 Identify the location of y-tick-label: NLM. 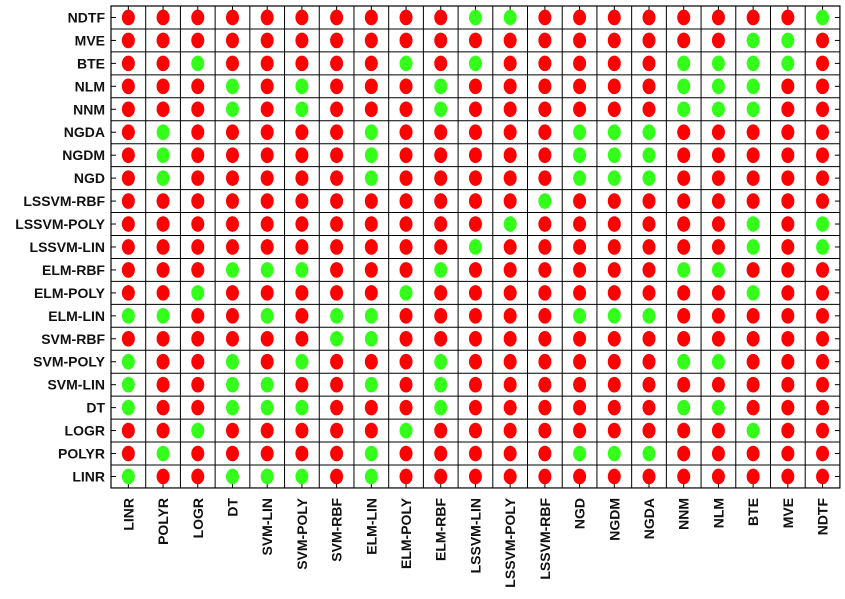
(90, 86).